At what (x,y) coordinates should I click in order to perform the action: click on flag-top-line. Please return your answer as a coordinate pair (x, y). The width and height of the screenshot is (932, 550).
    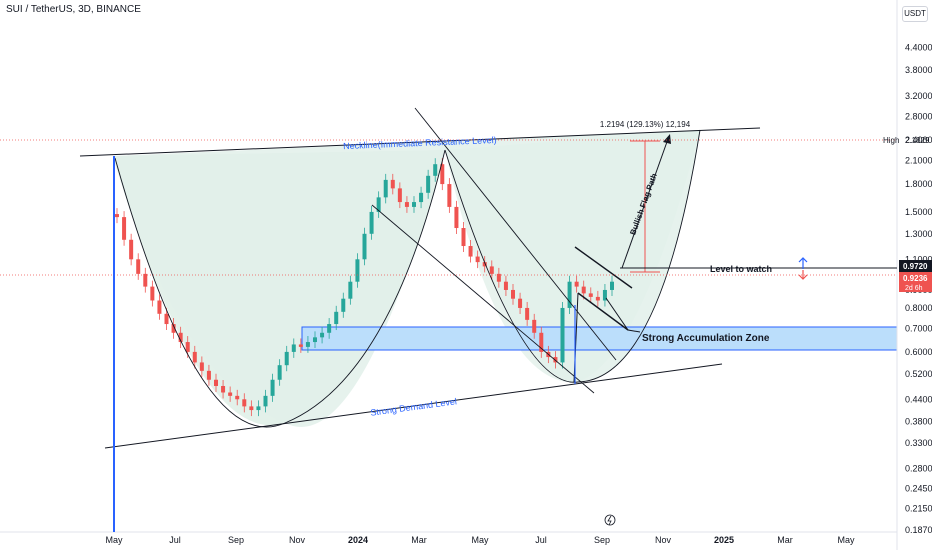
    Looking at the image, I should click on (603, 267).